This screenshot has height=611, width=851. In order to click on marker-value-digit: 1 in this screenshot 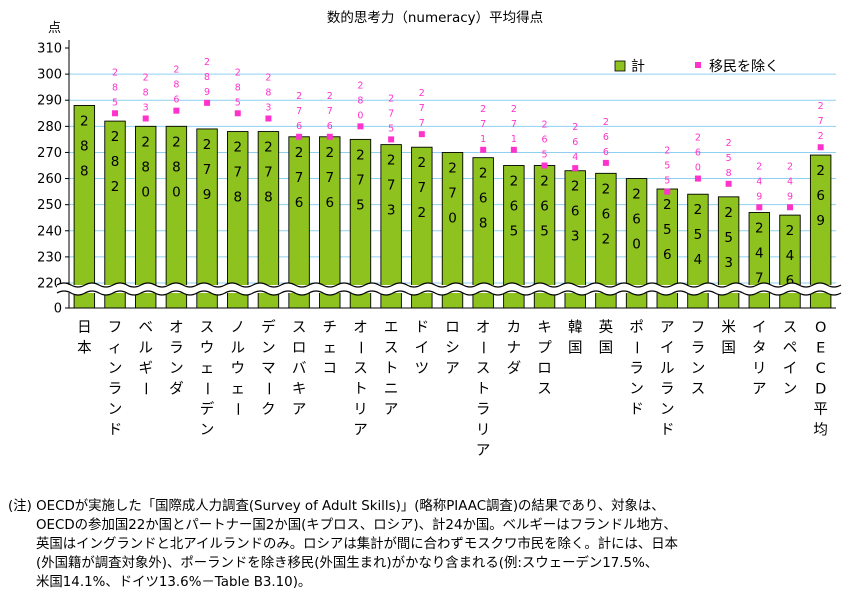, I will do `click(483, 139)`.